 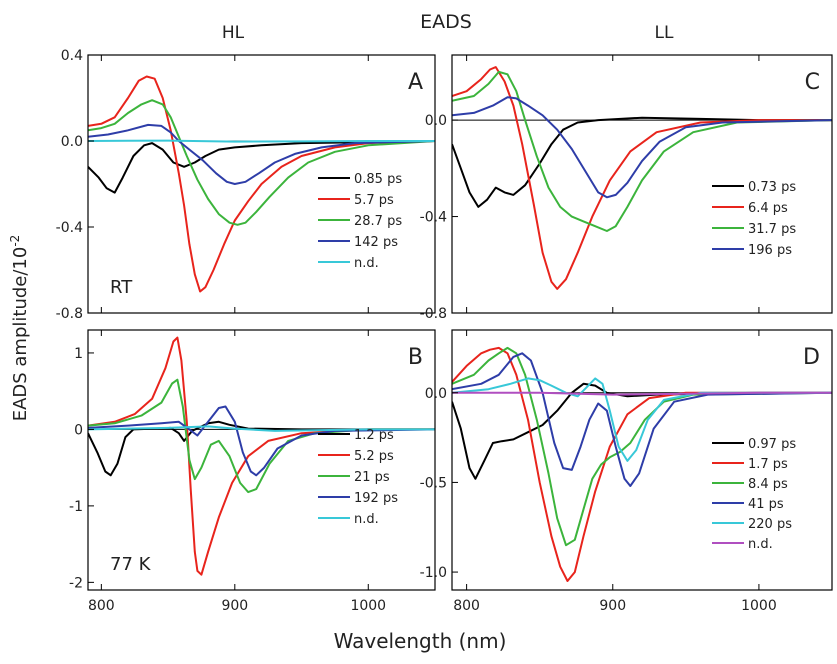 I want to click on legend-label: 192 ps, so click(x=376, y=498).